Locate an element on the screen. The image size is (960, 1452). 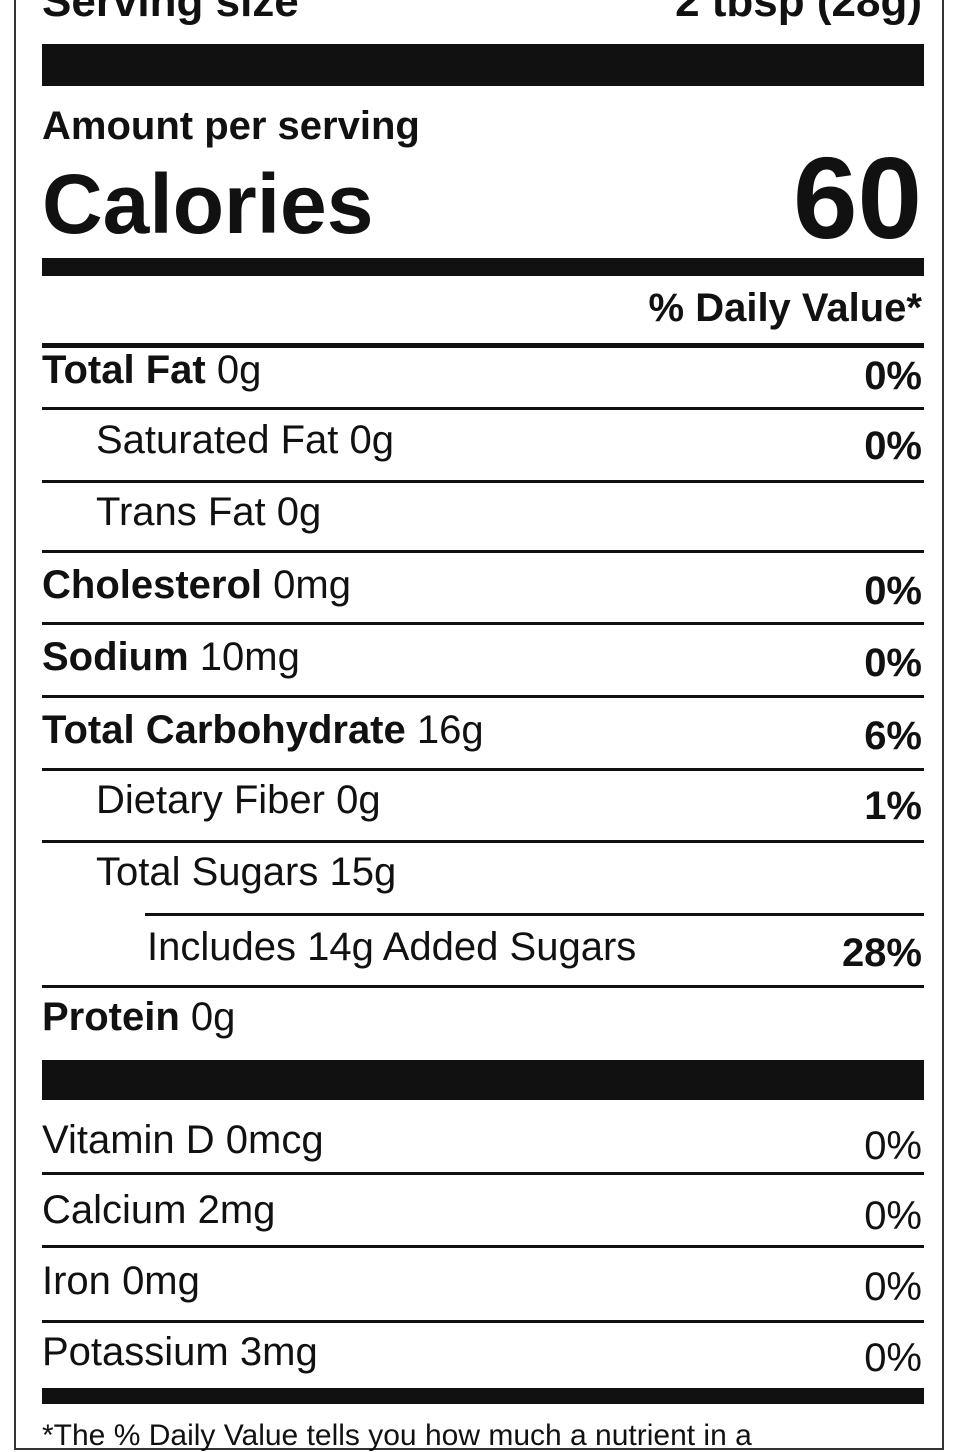
calories-label: Calories is located at coordinates (208, 204).